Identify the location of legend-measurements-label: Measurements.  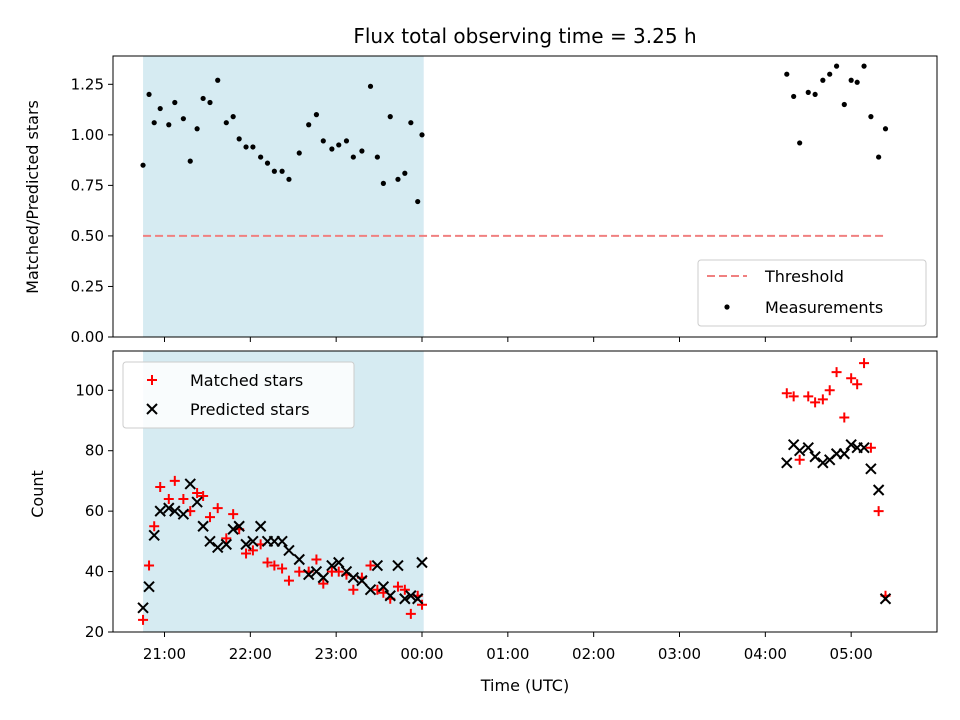
(824, 307).